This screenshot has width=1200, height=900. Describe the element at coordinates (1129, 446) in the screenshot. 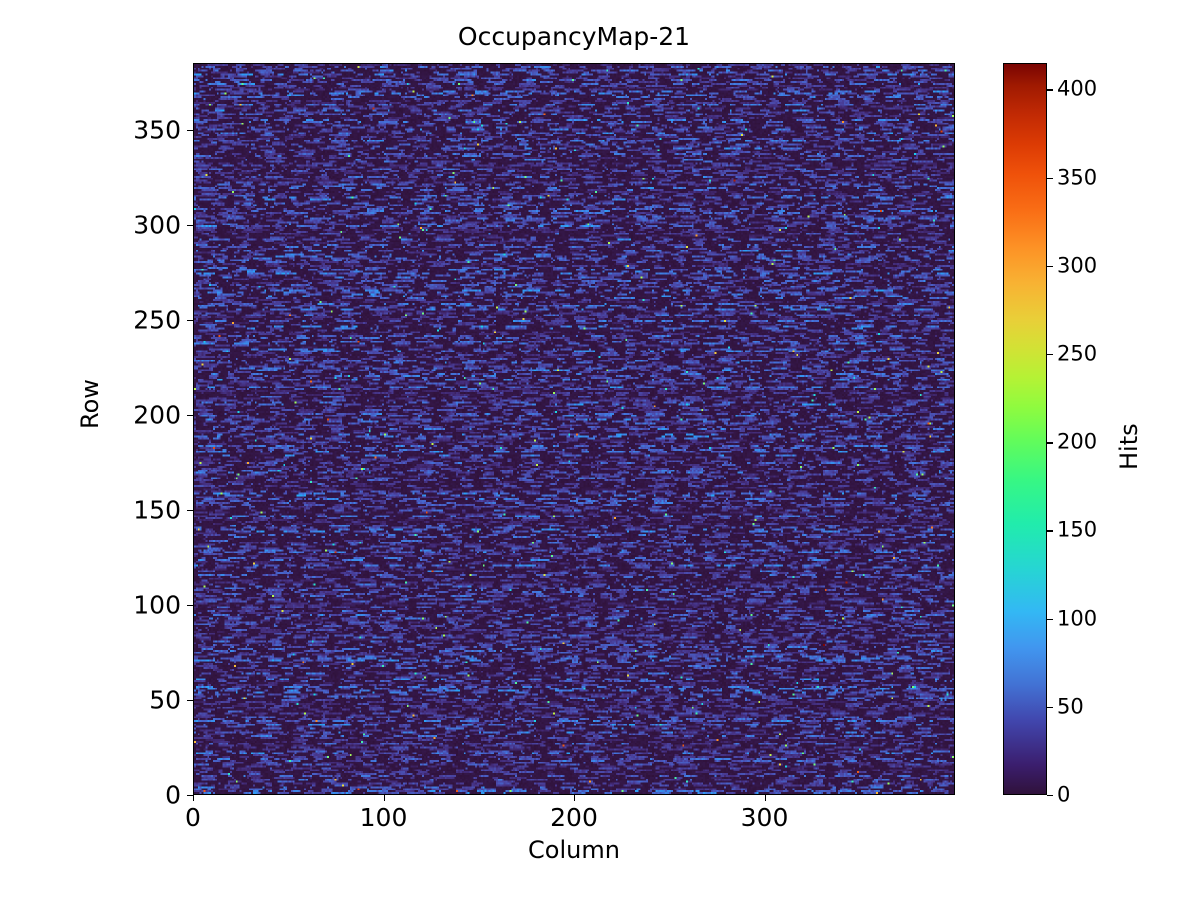

I see `colorbar-label: Hits` at that location.